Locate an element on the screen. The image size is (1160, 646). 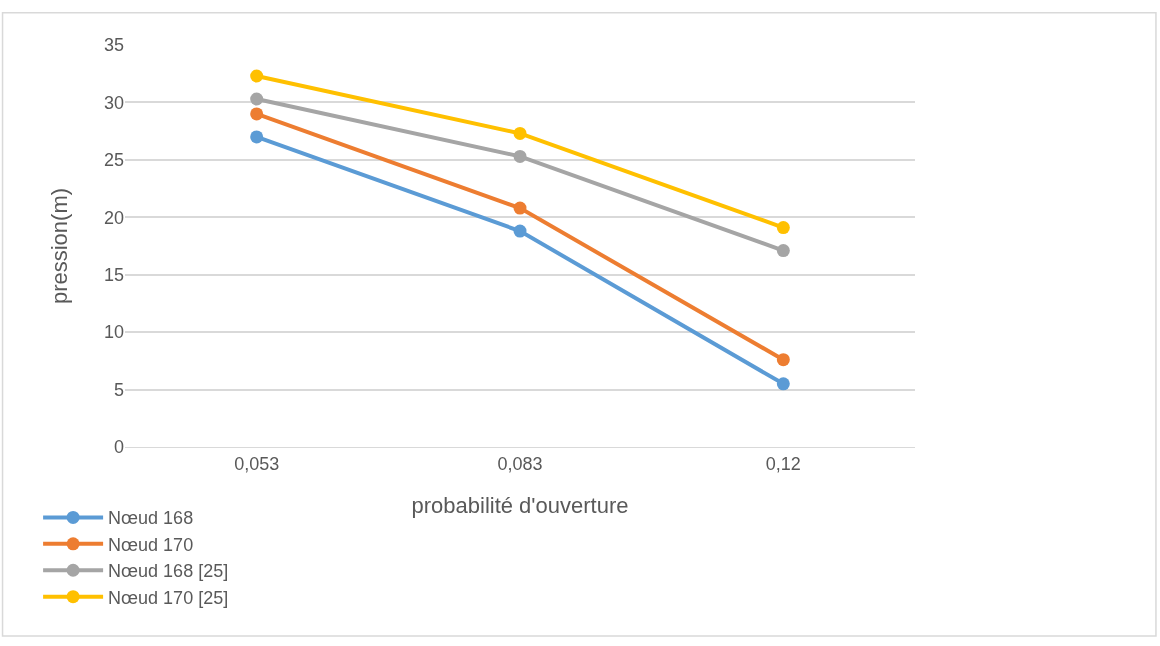
x-tick-label: 0,12 is located at coordinates (783, 463).